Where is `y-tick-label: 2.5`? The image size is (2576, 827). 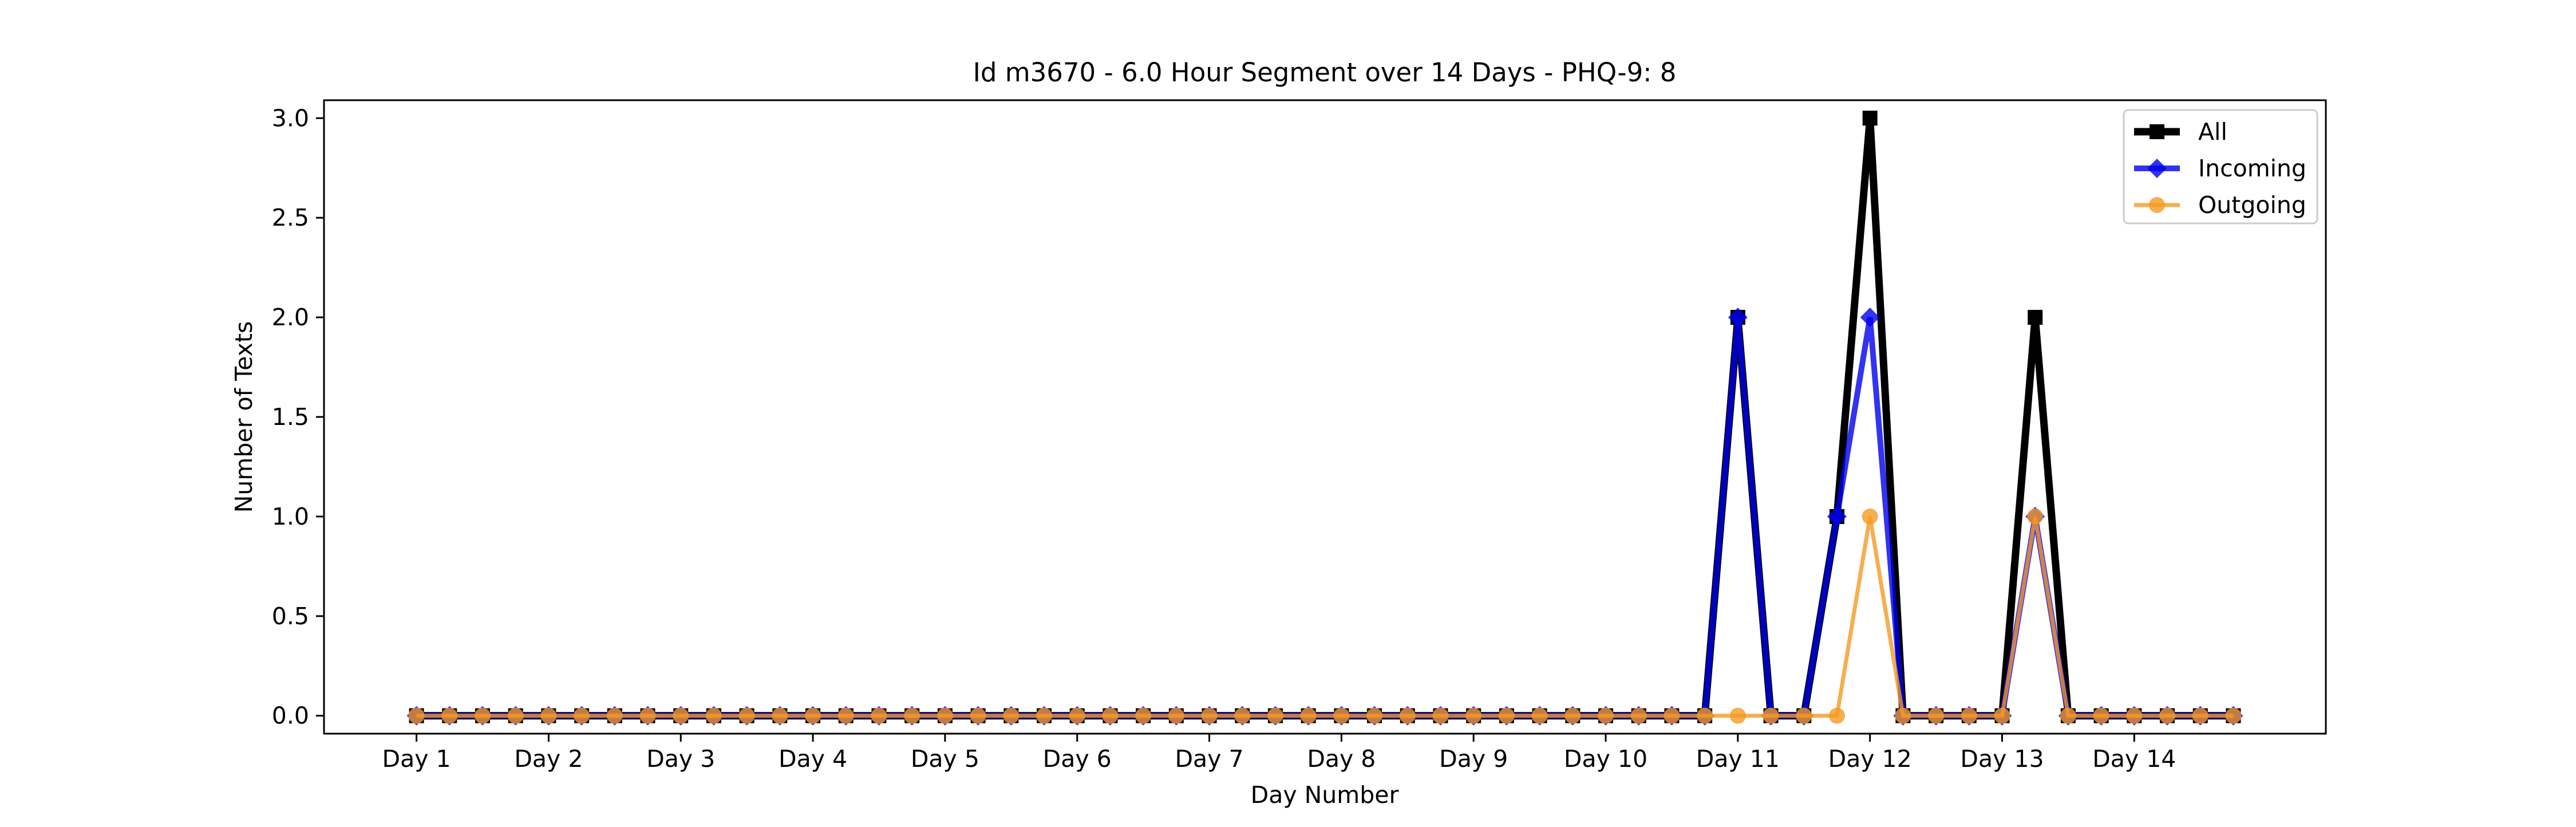
y-tick-label: 2.5 is located at coordinates (290, 218).